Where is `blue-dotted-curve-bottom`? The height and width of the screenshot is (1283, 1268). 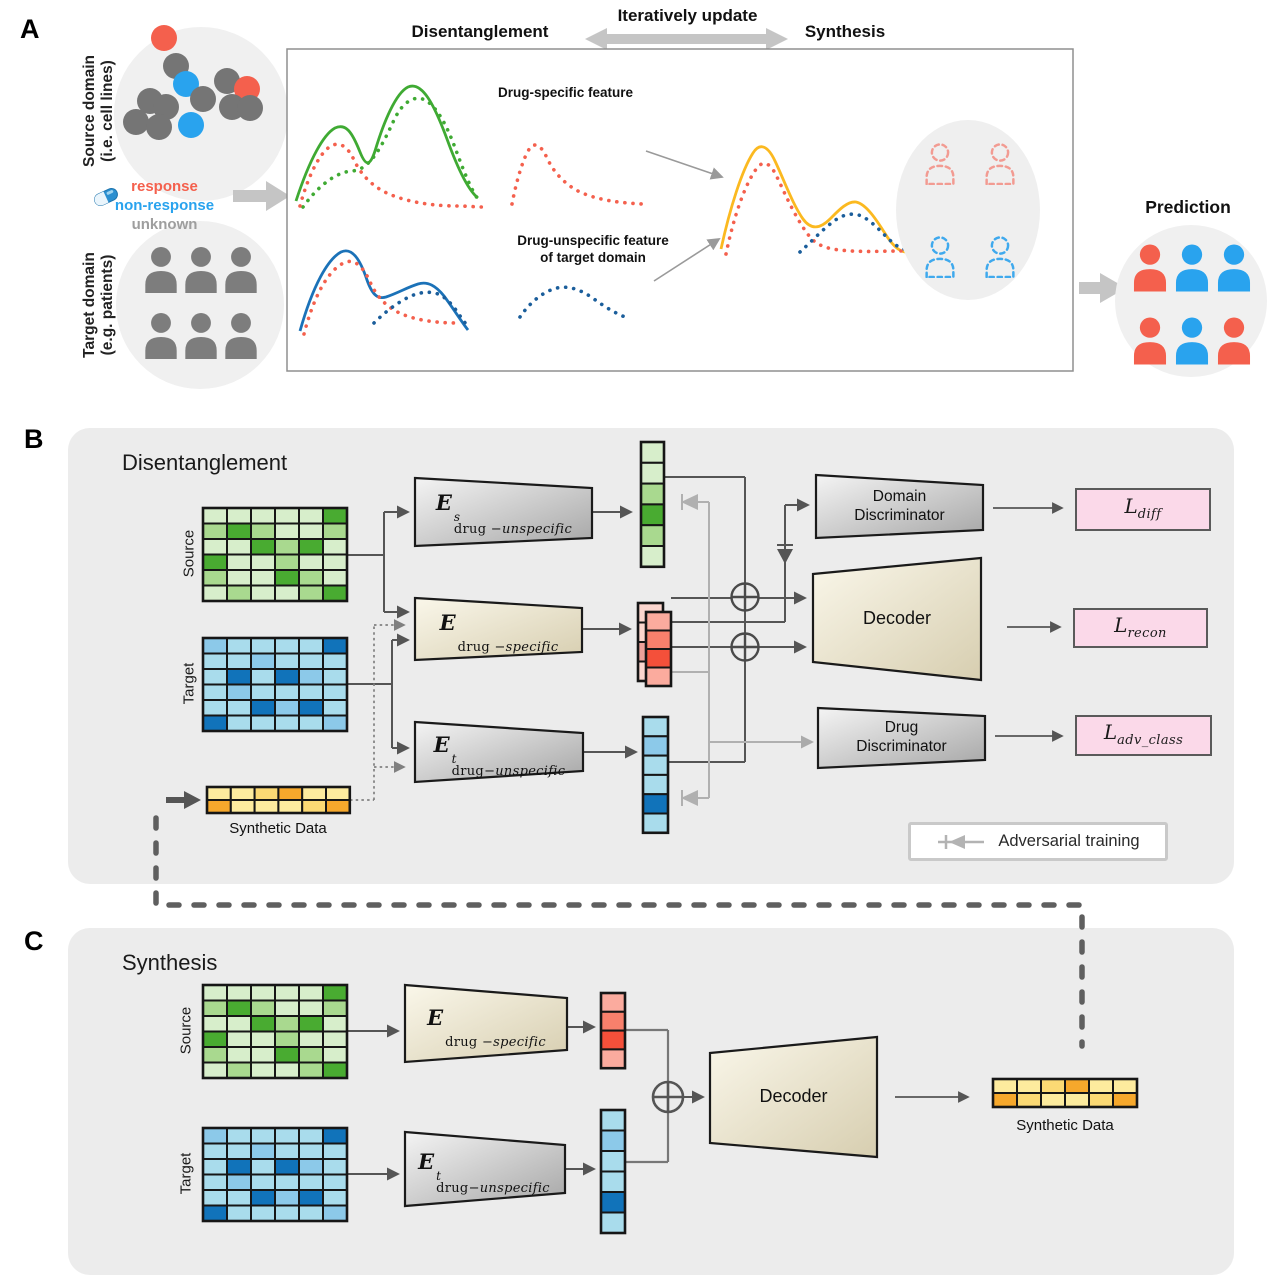
blue-dotted-curve-bottom is located at coordinates (421, 309).